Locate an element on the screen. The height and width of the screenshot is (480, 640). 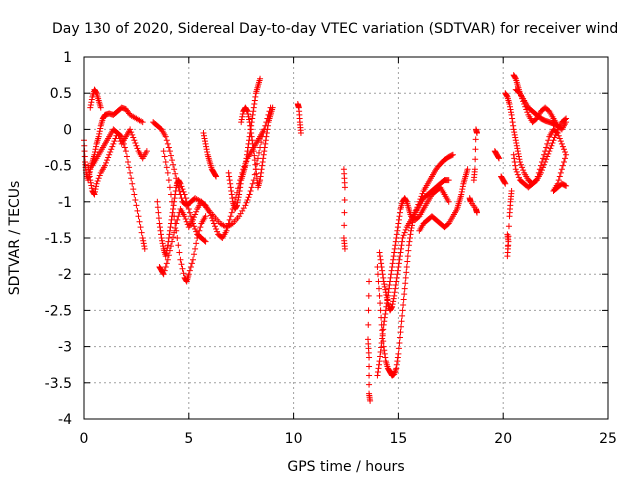
y-tick-label: 1 is located at coordinates (67, 58).